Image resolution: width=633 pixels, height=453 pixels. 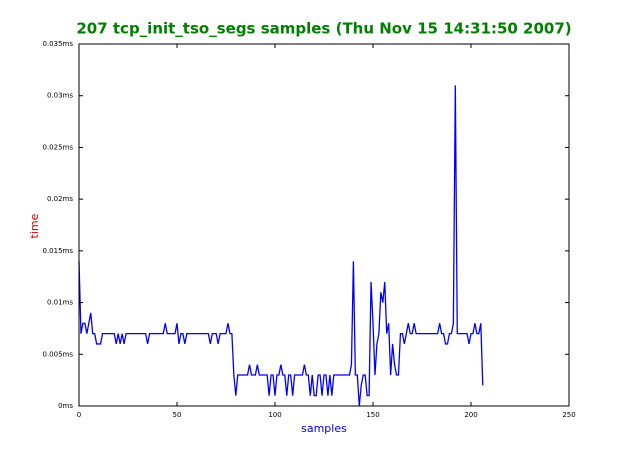 I want to click on x-tick-label: 250, so click(x=568, y=415).